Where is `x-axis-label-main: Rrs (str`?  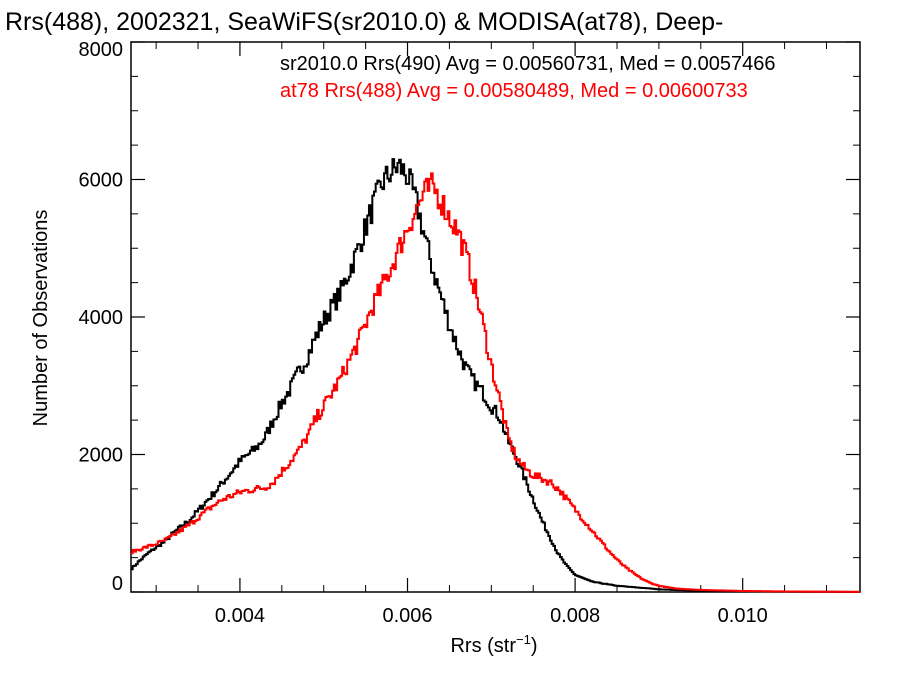 x-axis-label-main: Rrs (str is located at coordinates (483, 646).